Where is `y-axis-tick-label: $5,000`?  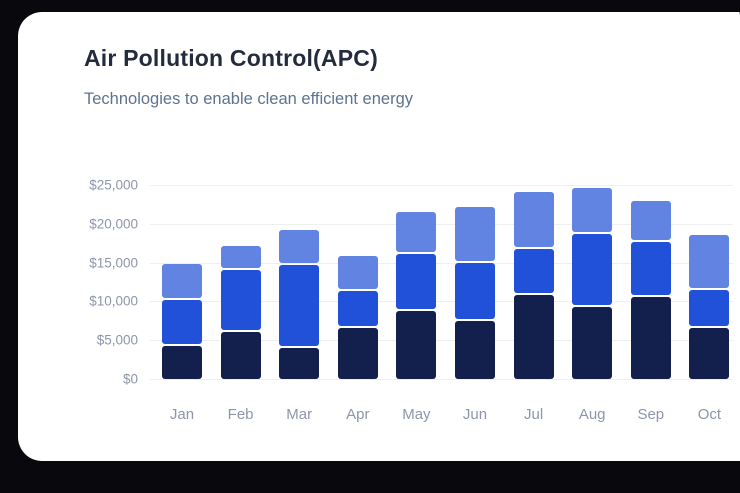 y-axis-tick-label: $5,000 is located at coordinates (117, 340).